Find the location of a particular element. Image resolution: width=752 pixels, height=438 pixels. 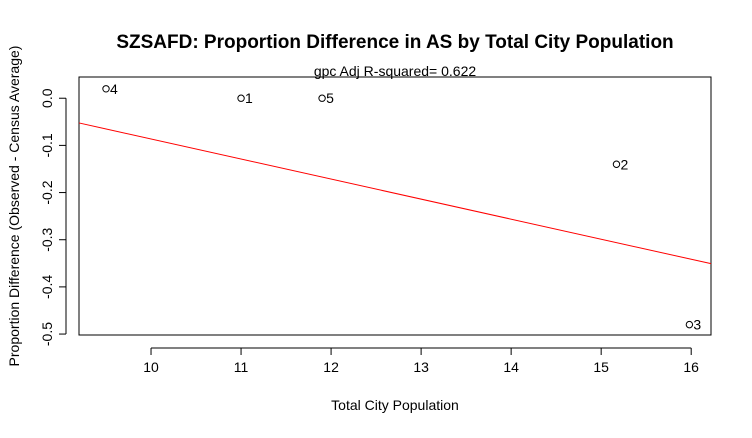

x-tick-label: 15 is located at coordinates (601, 367).